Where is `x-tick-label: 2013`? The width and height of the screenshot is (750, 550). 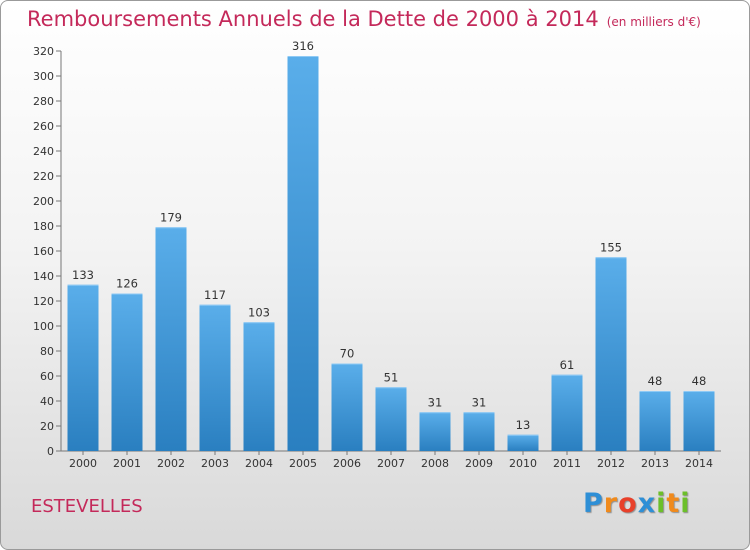
x-tick-label: 2013 is located at coordinates (655, 463).